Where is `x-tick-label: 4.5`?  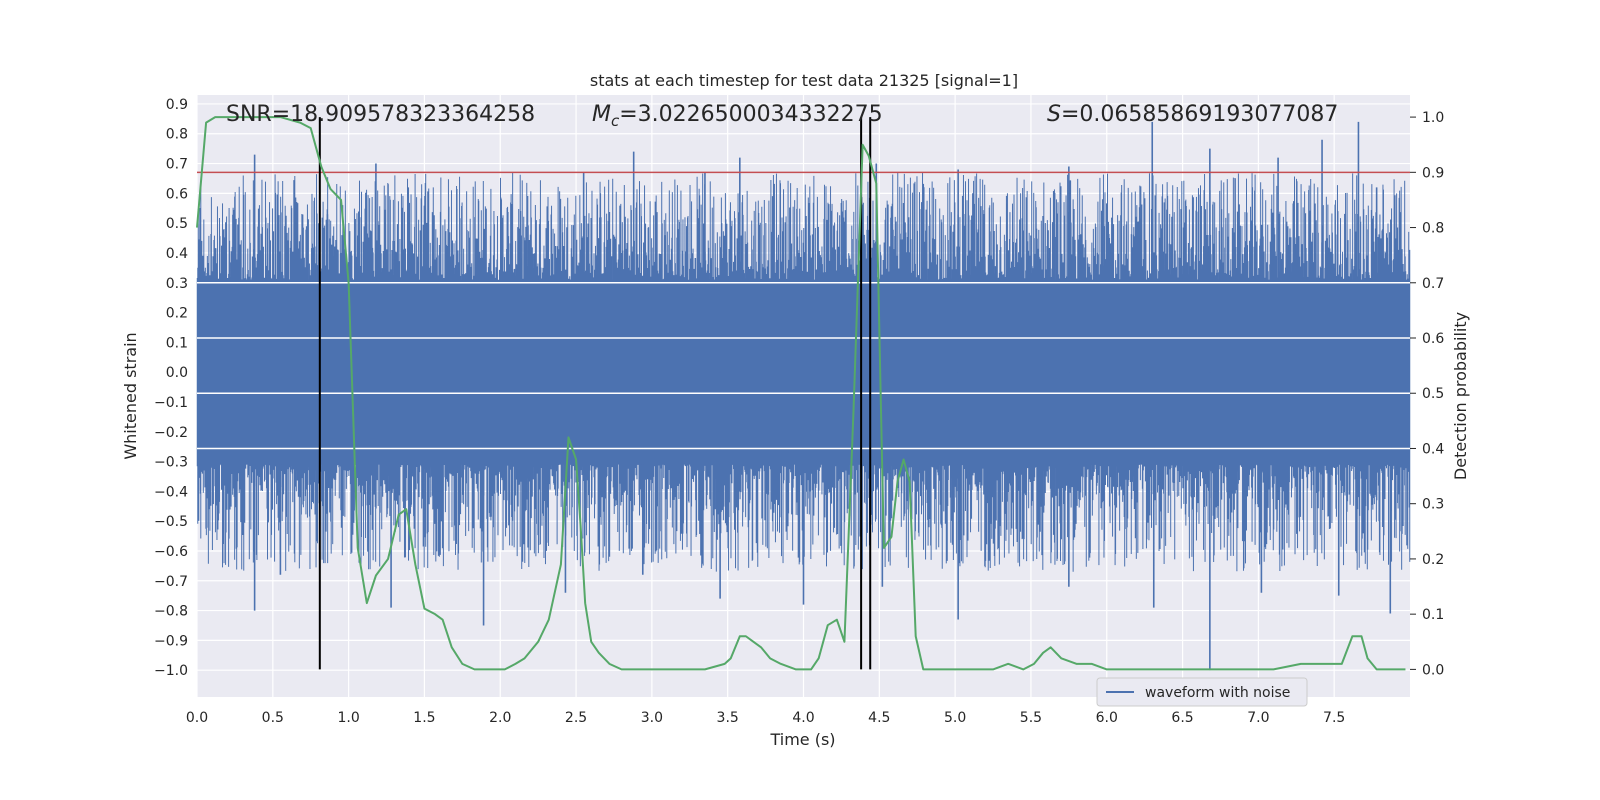 x-tick-label: 4.5 is located at coordinates (879, 718).